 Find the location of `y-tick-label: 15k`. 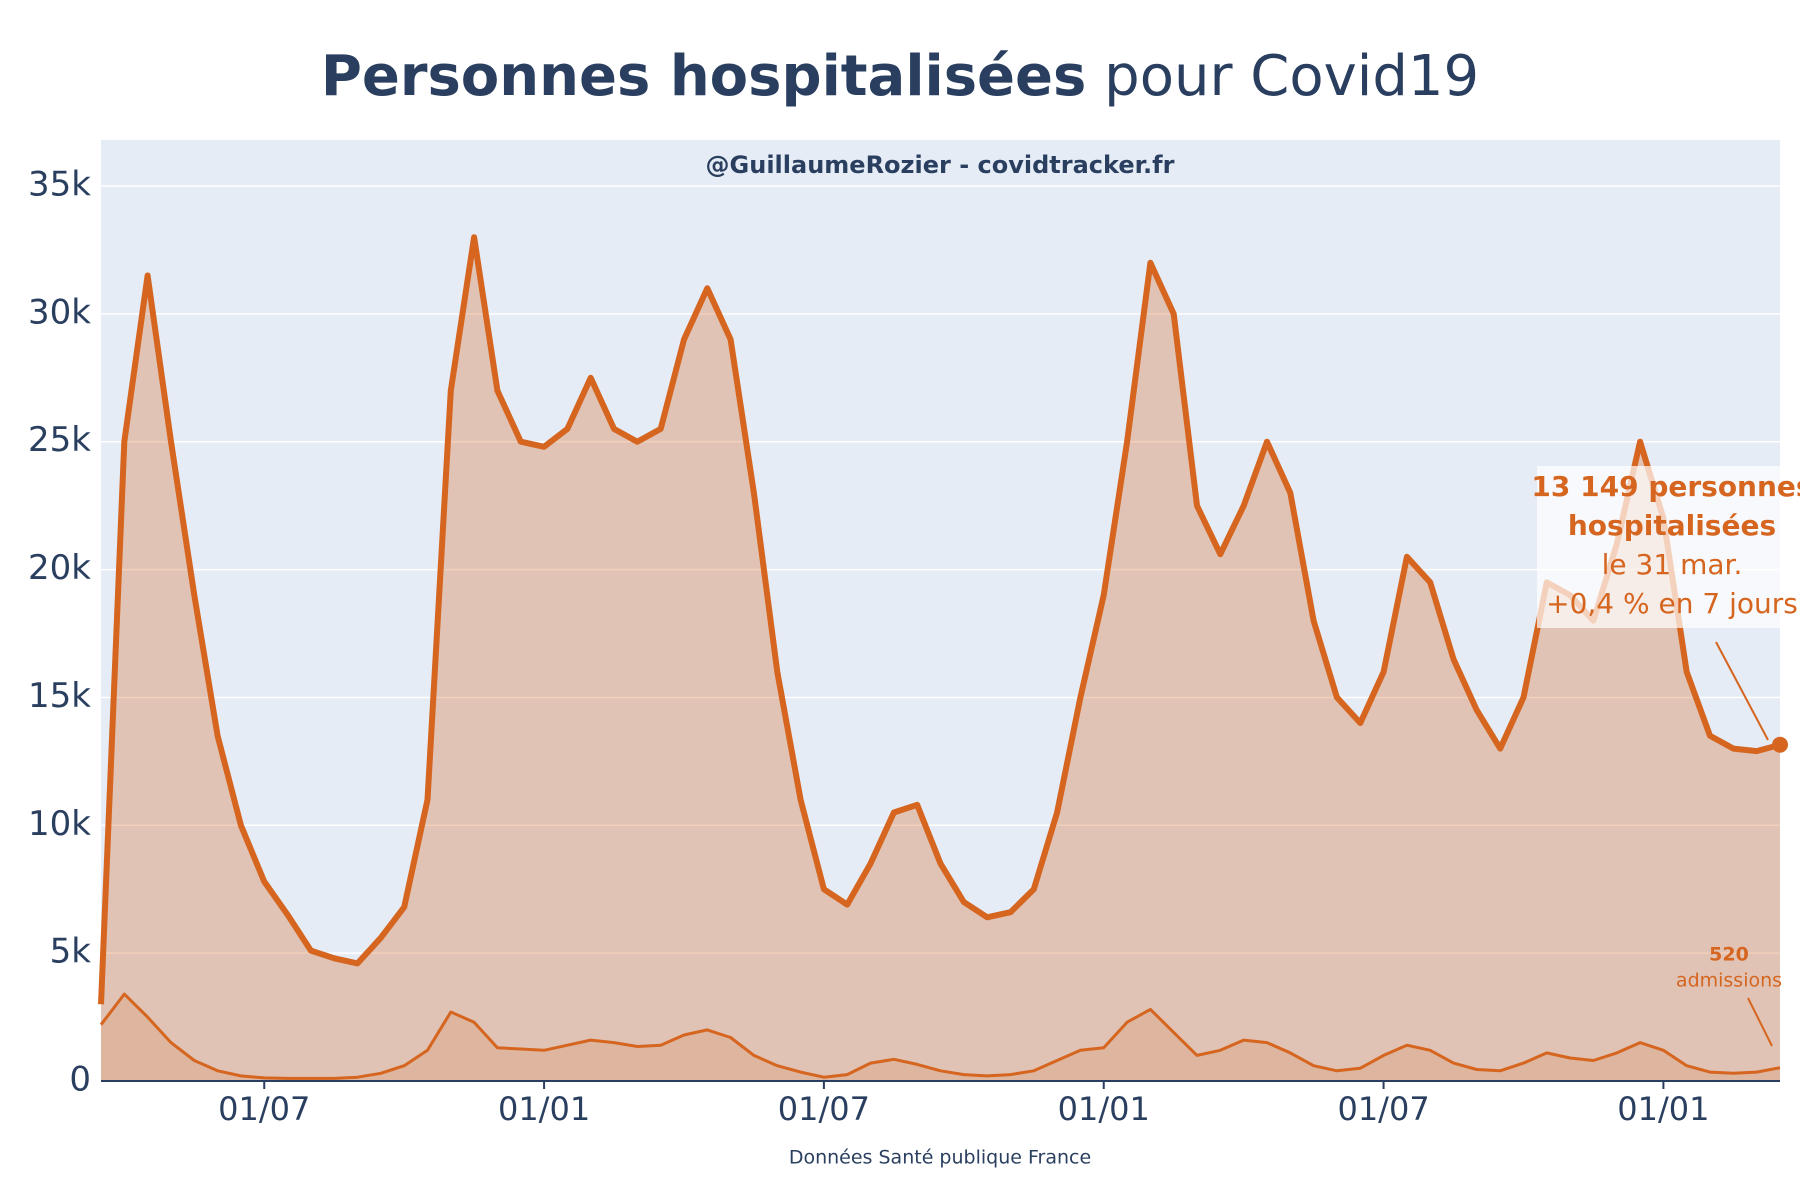

y-tick-label: 15k is located at coordinates (59, 696).